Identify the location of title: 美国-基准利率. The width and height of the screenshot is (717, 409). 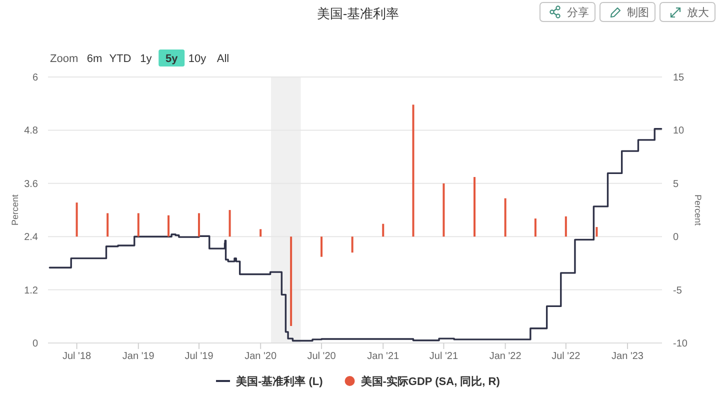
(358, 13).